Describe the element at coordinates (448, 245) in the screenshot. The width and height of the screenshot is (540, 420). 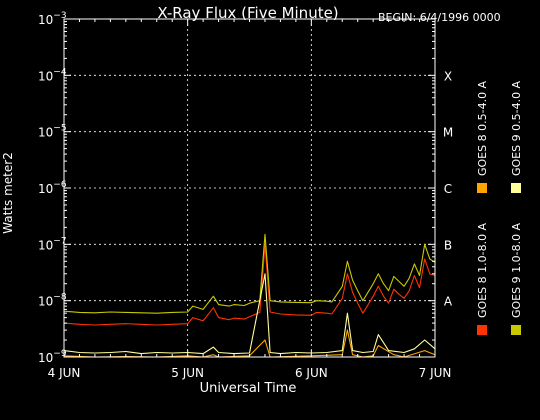
I see `flare-class-label: B` at that location.